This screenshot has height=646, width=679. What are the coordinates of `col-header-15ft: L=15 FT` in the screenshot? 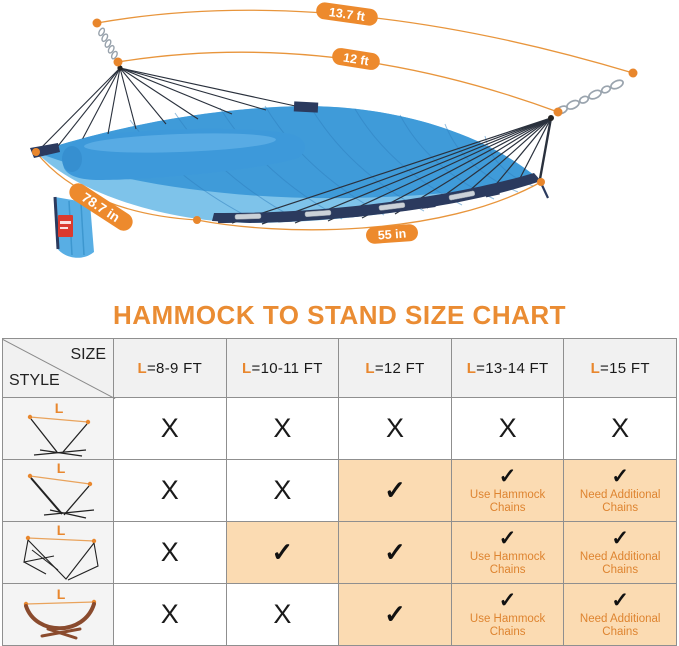 It's located at (620, 368).